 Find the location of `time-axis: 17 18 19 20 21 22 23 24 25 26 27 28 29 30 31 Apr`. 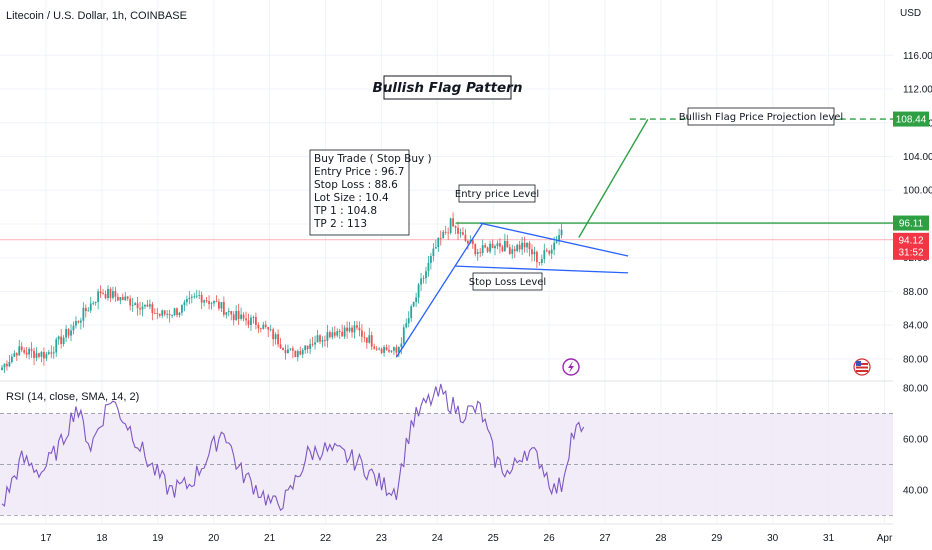

time-axis: 17 18 19 20 21 22 23 24 25 26 27 28 29 30 31 Apr is located at coordinates (466, 538).